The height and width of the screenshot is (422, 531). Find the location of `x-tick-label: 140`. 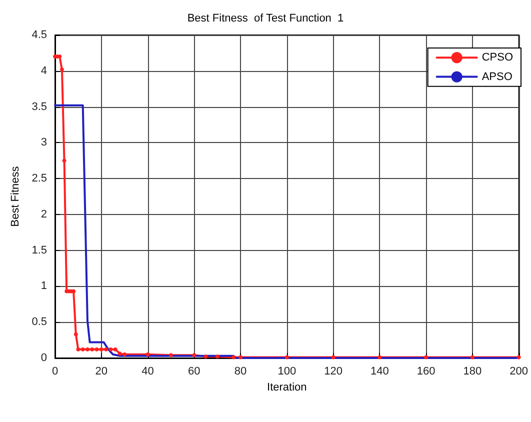

x-tick-label: 140 is located at coordinates (379, 372).